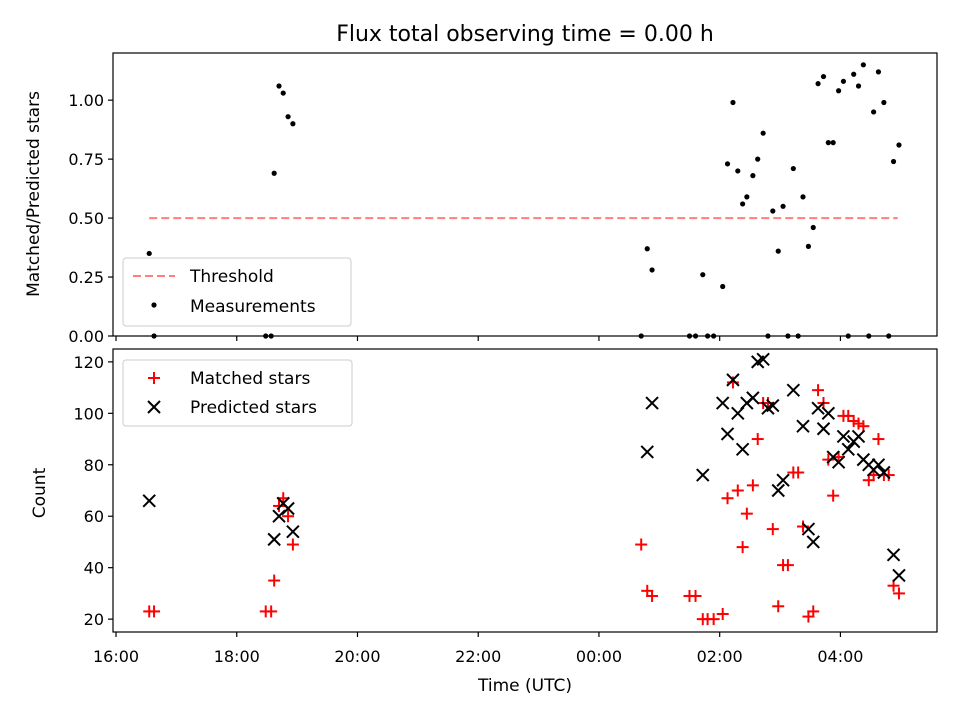 The height and width of the screenshot is (720, 960). Describe the element at coordinates (94, 465) in the screenshot. I see `y-tick-label: 80` at that location.